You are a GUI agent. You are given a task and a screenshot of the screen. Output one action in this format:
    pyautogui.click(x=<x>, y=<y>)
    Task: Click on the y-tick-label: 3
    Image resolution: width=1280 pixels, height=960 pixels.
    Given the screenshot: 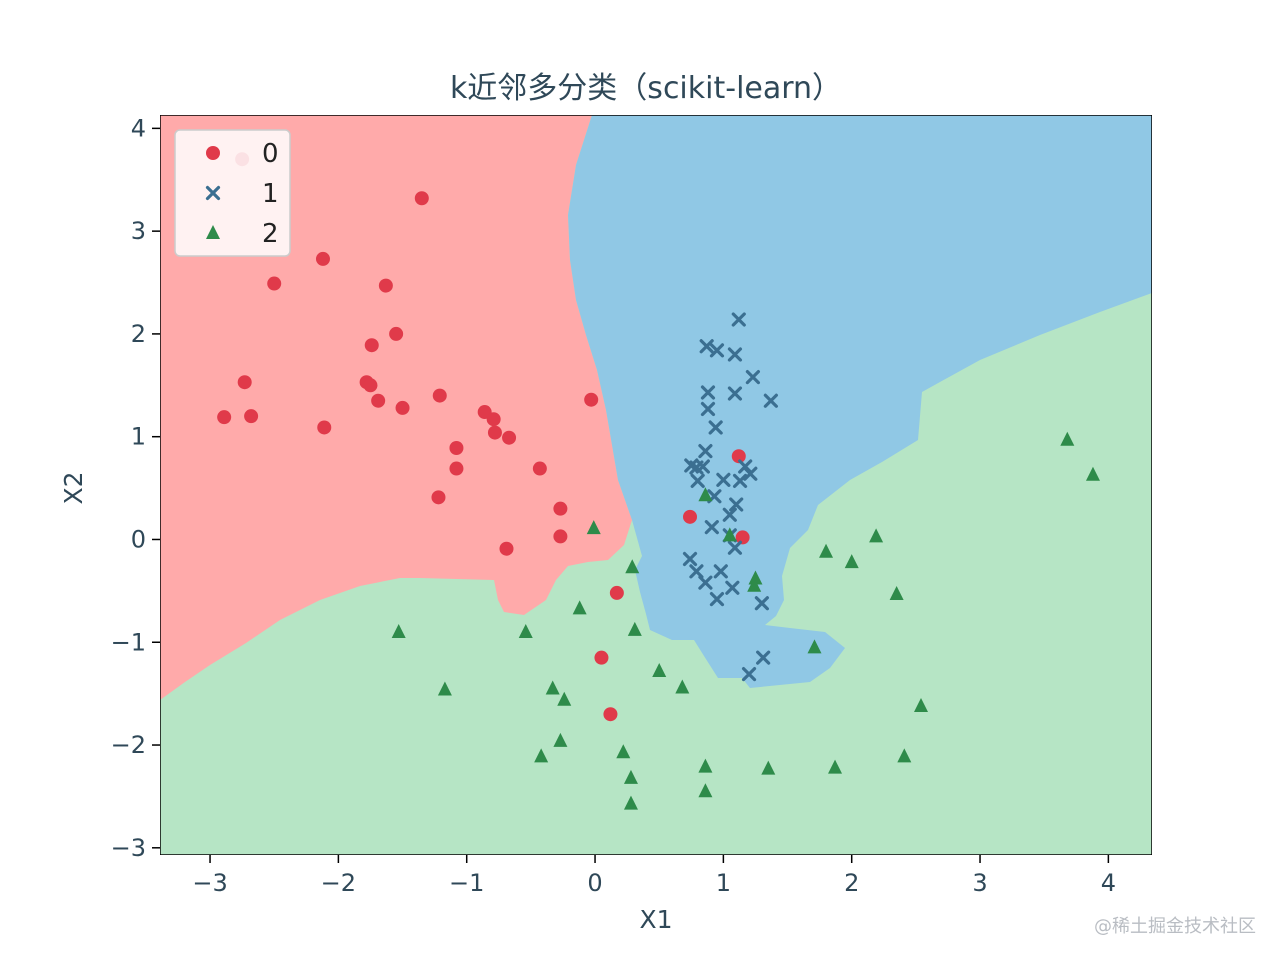 What is the action you would take?
    pyautogui.click(x=138, y=231)
    